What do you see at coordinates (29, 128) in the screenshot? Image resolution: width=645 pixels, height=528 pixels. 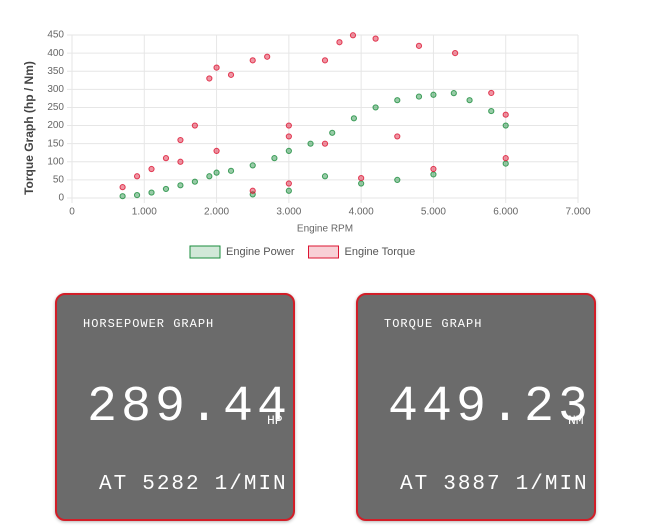 I see `y-axis-label: Torque Graph (hp / Nm)` at bounding box center [29, 128].